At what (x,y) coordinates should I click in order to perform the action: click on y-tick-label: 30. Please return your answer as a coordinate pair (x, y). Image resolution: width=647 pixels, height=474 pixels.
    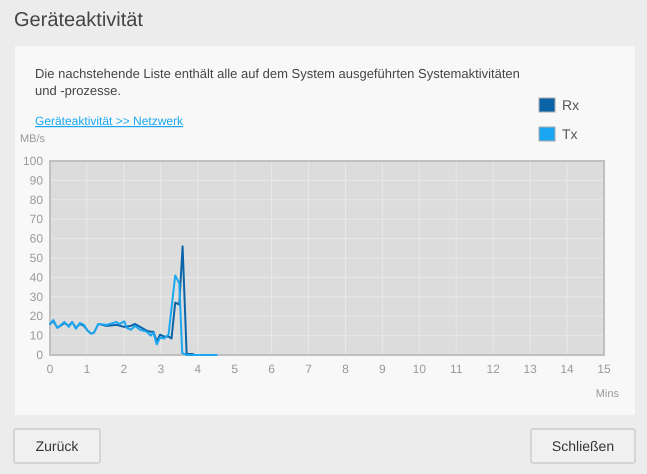
    Looking at the image, I should click on (37, 297).